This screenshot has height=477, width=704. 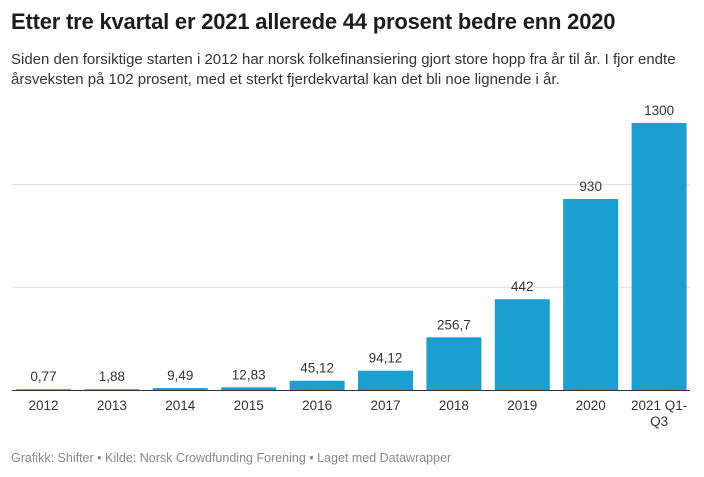 I want to click on bar-2016, so click(x=317, y=385).